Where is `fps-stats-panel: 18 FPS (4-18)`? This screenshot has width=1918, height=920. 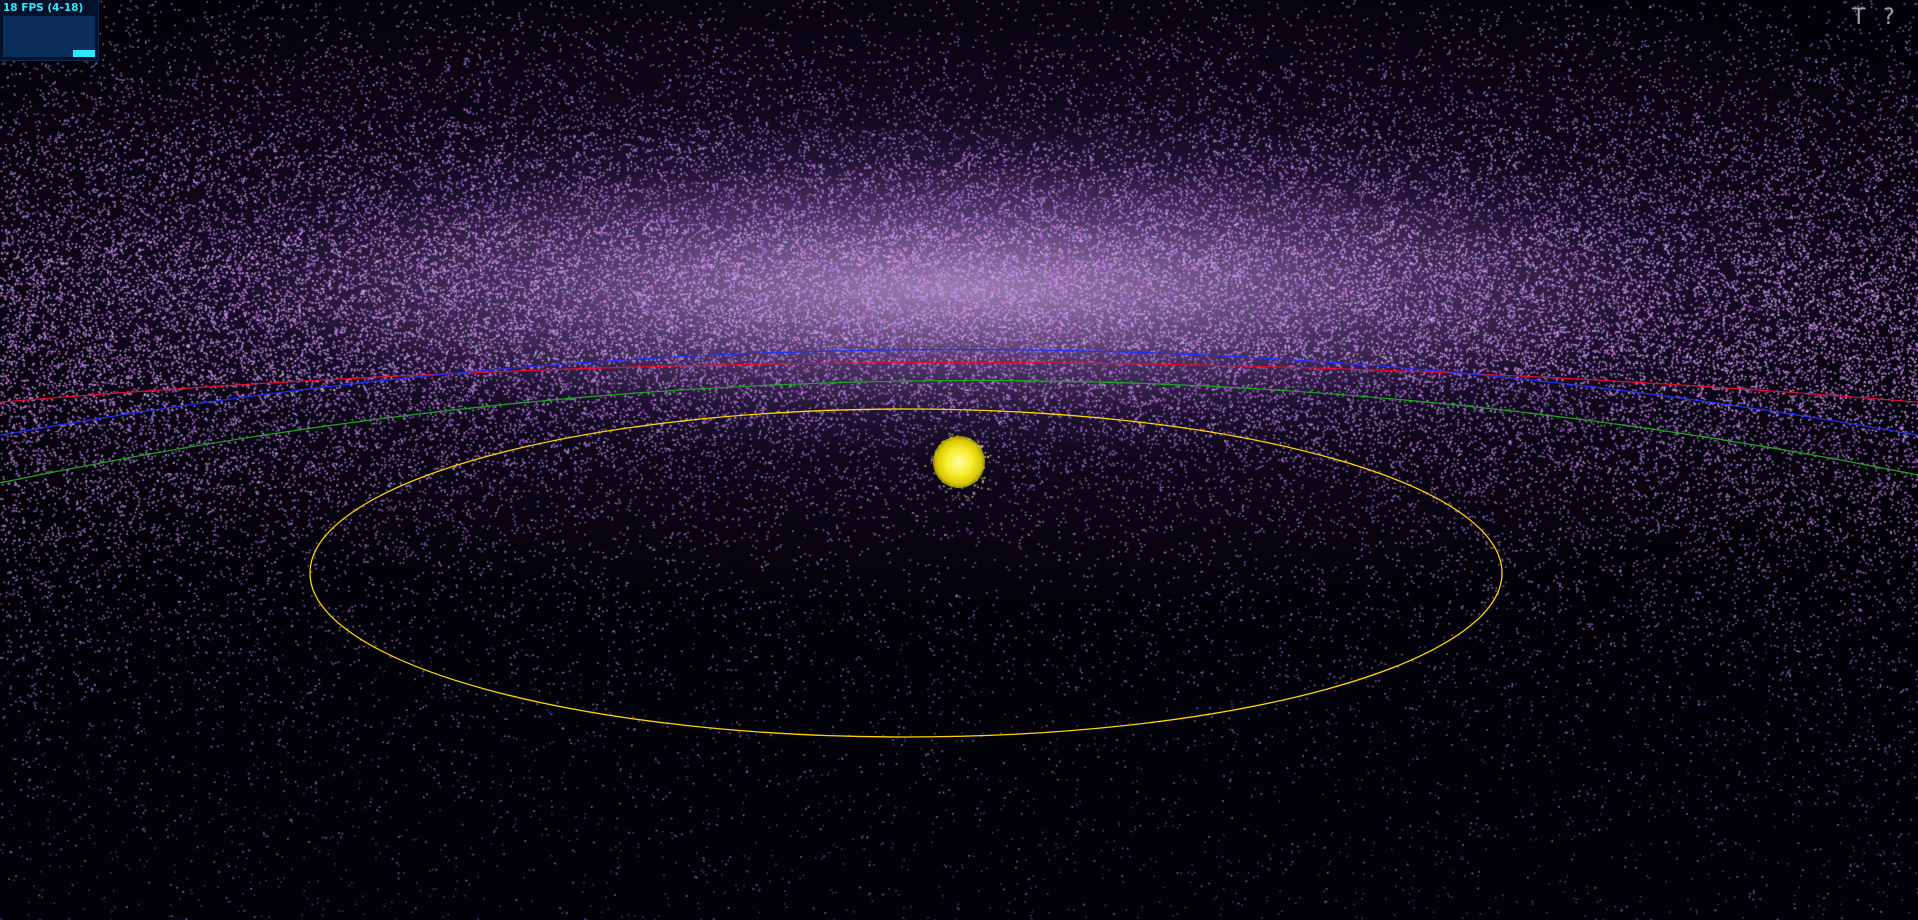 fps-stats-panel: 18 FPS (4-18) is located at coordinates (49, 30).